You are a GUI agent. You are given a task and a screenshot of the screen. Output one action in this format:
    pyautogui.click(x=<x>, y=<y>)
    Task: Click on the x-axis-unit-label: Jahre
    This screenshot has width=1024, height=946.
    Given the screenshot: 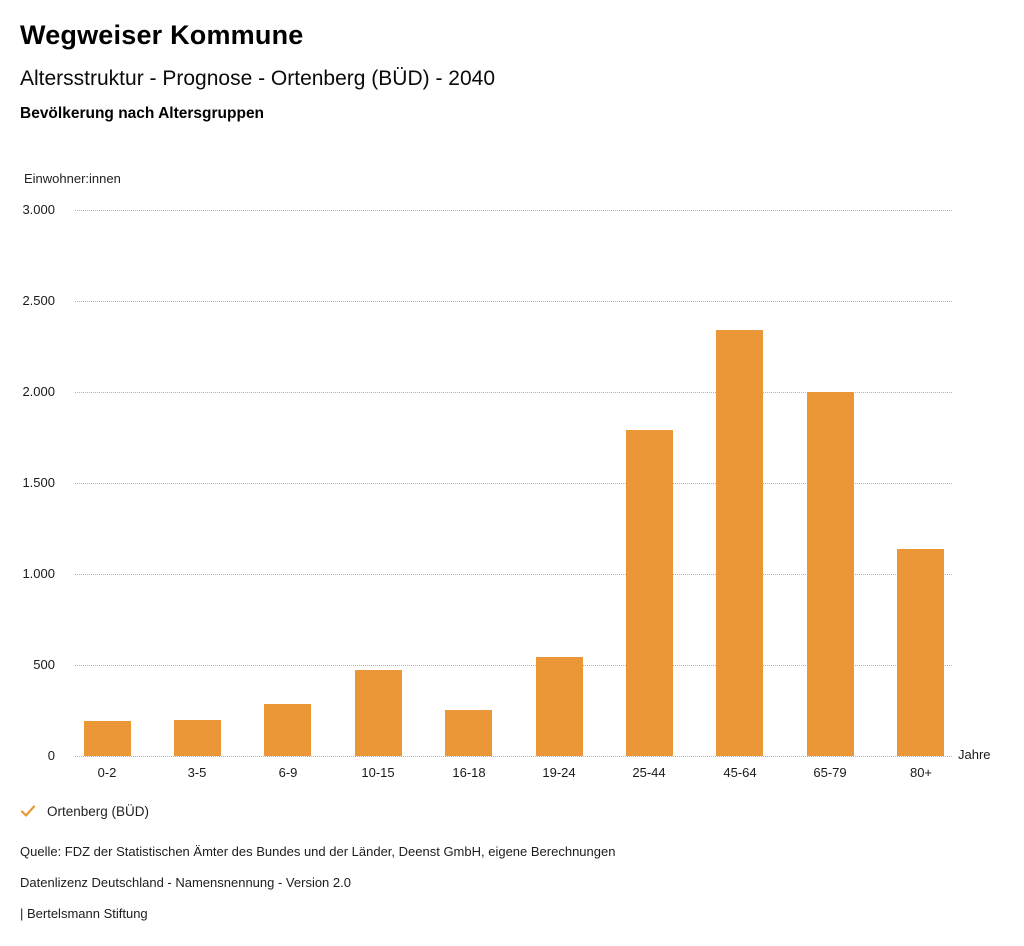 What is the action you would take?
    pyautogui.click(x=974, y=754)
    